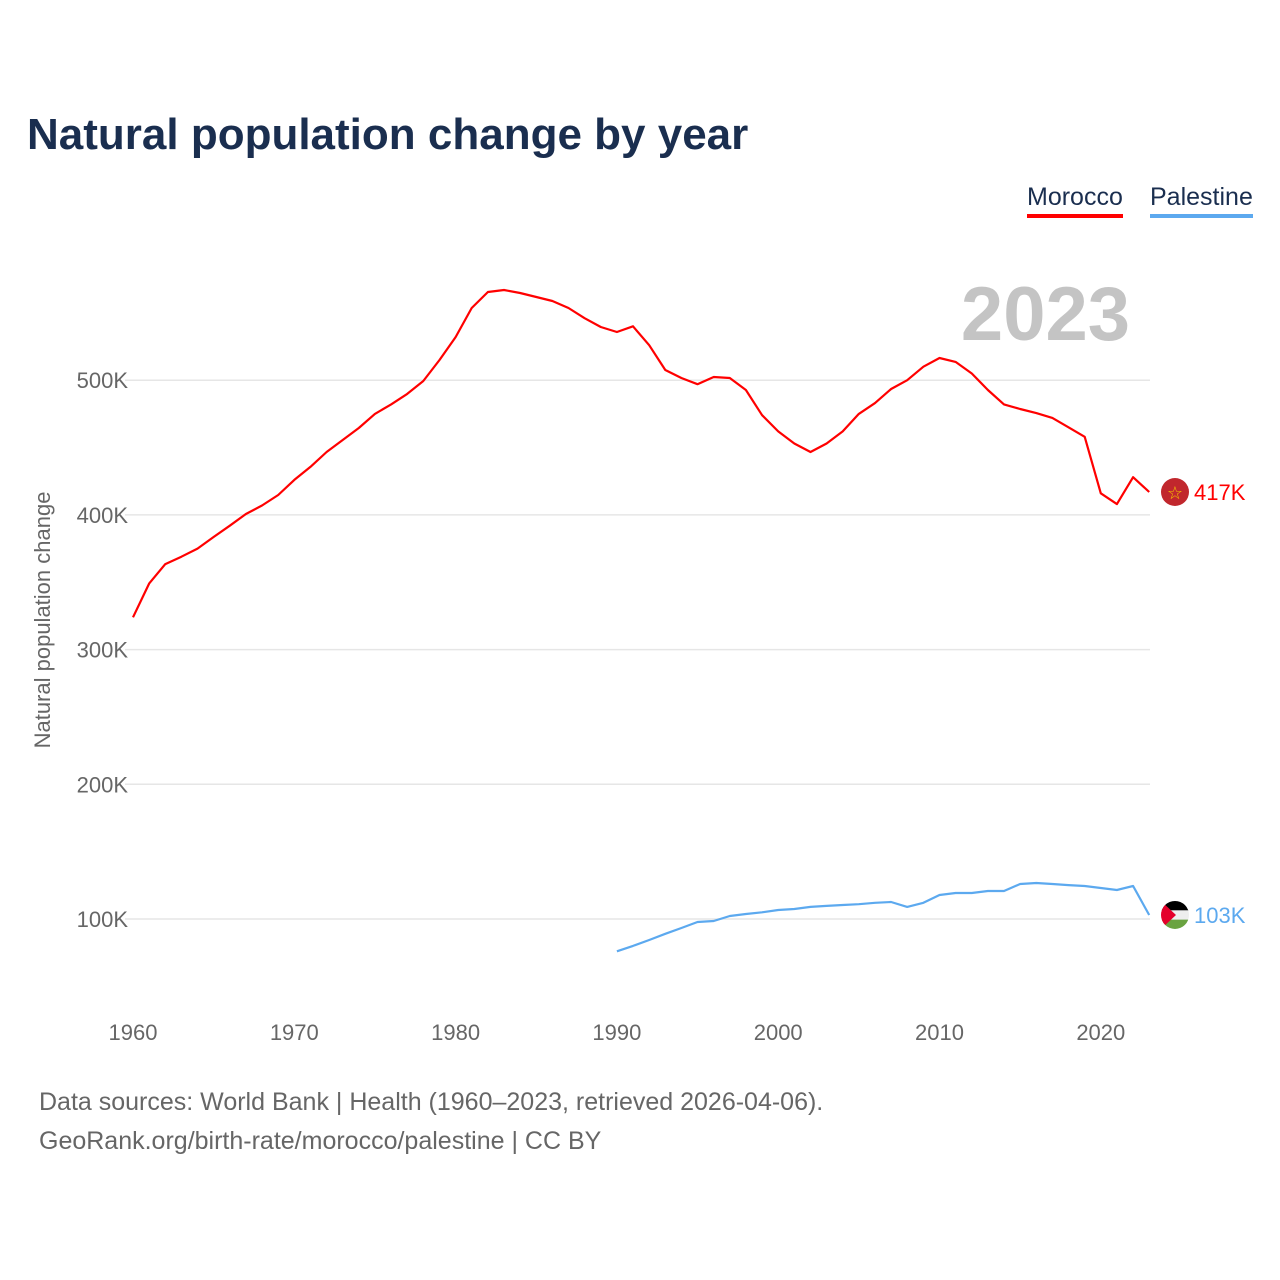 This screenshot has height=1280, width=1280. I want to click on y-tick-label: 300K, so click(103, 650).